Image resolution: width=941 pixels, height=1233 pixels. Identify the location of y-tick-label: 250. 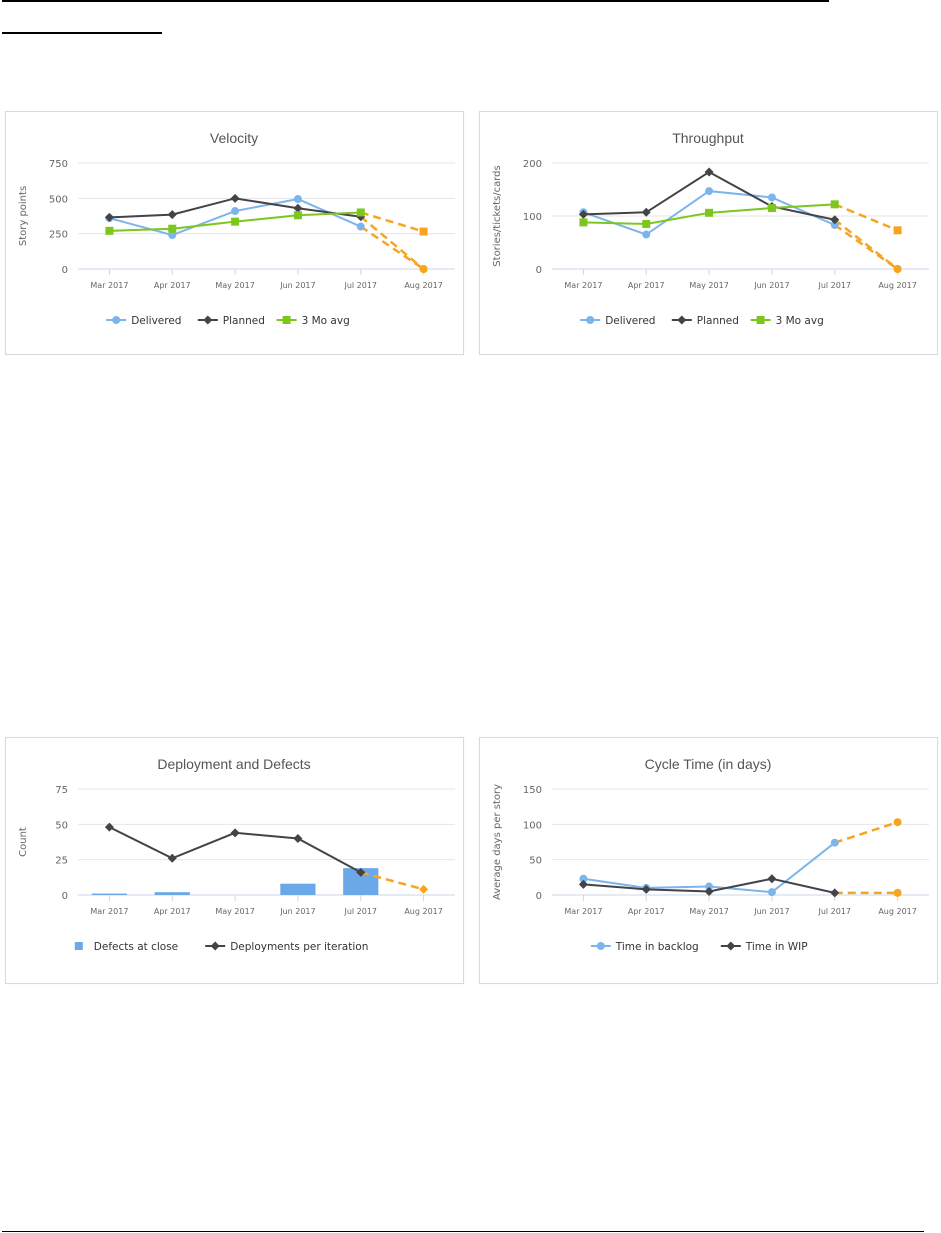
(58, 235).